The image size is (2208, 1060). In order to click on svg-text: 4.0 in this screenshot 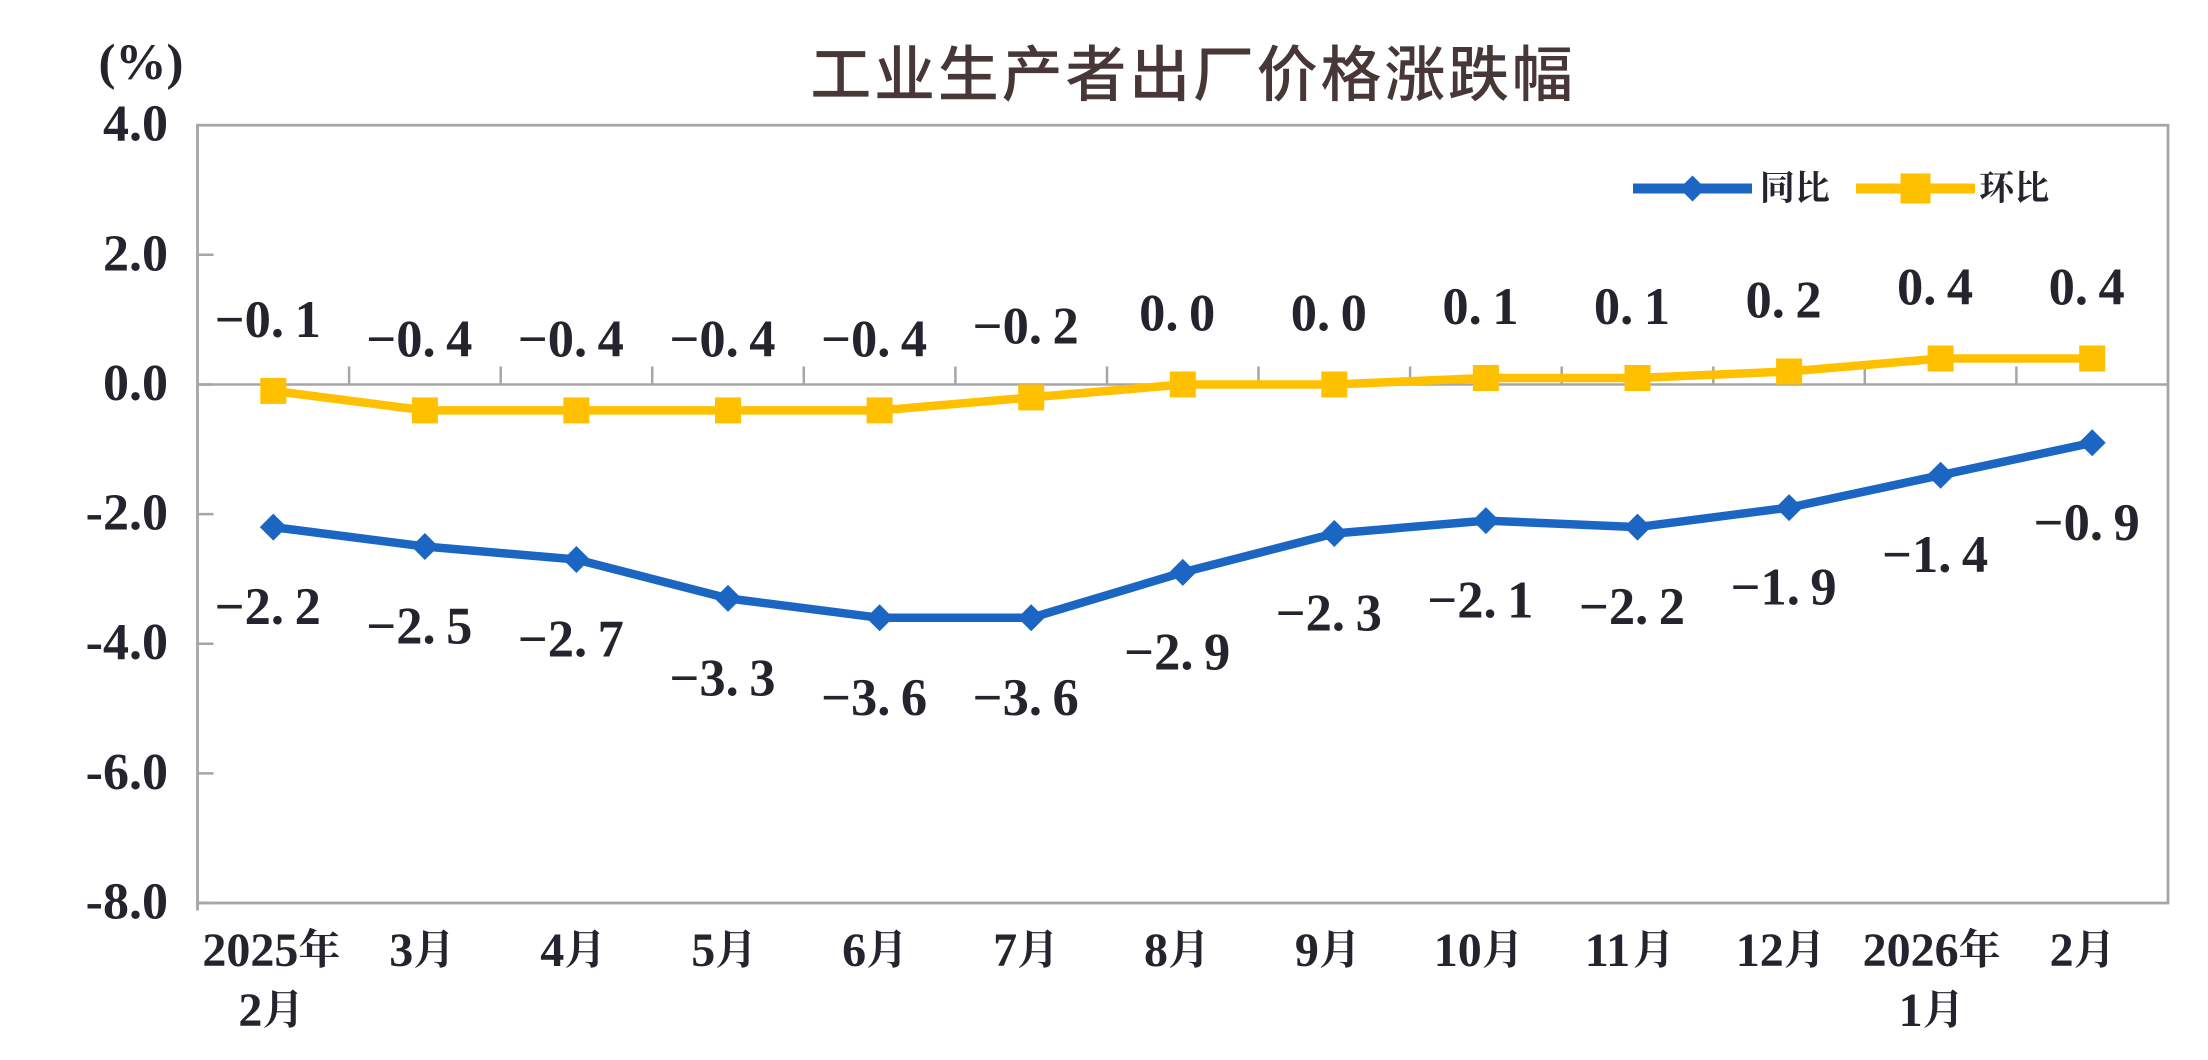, I will do `click(135, 124)`.